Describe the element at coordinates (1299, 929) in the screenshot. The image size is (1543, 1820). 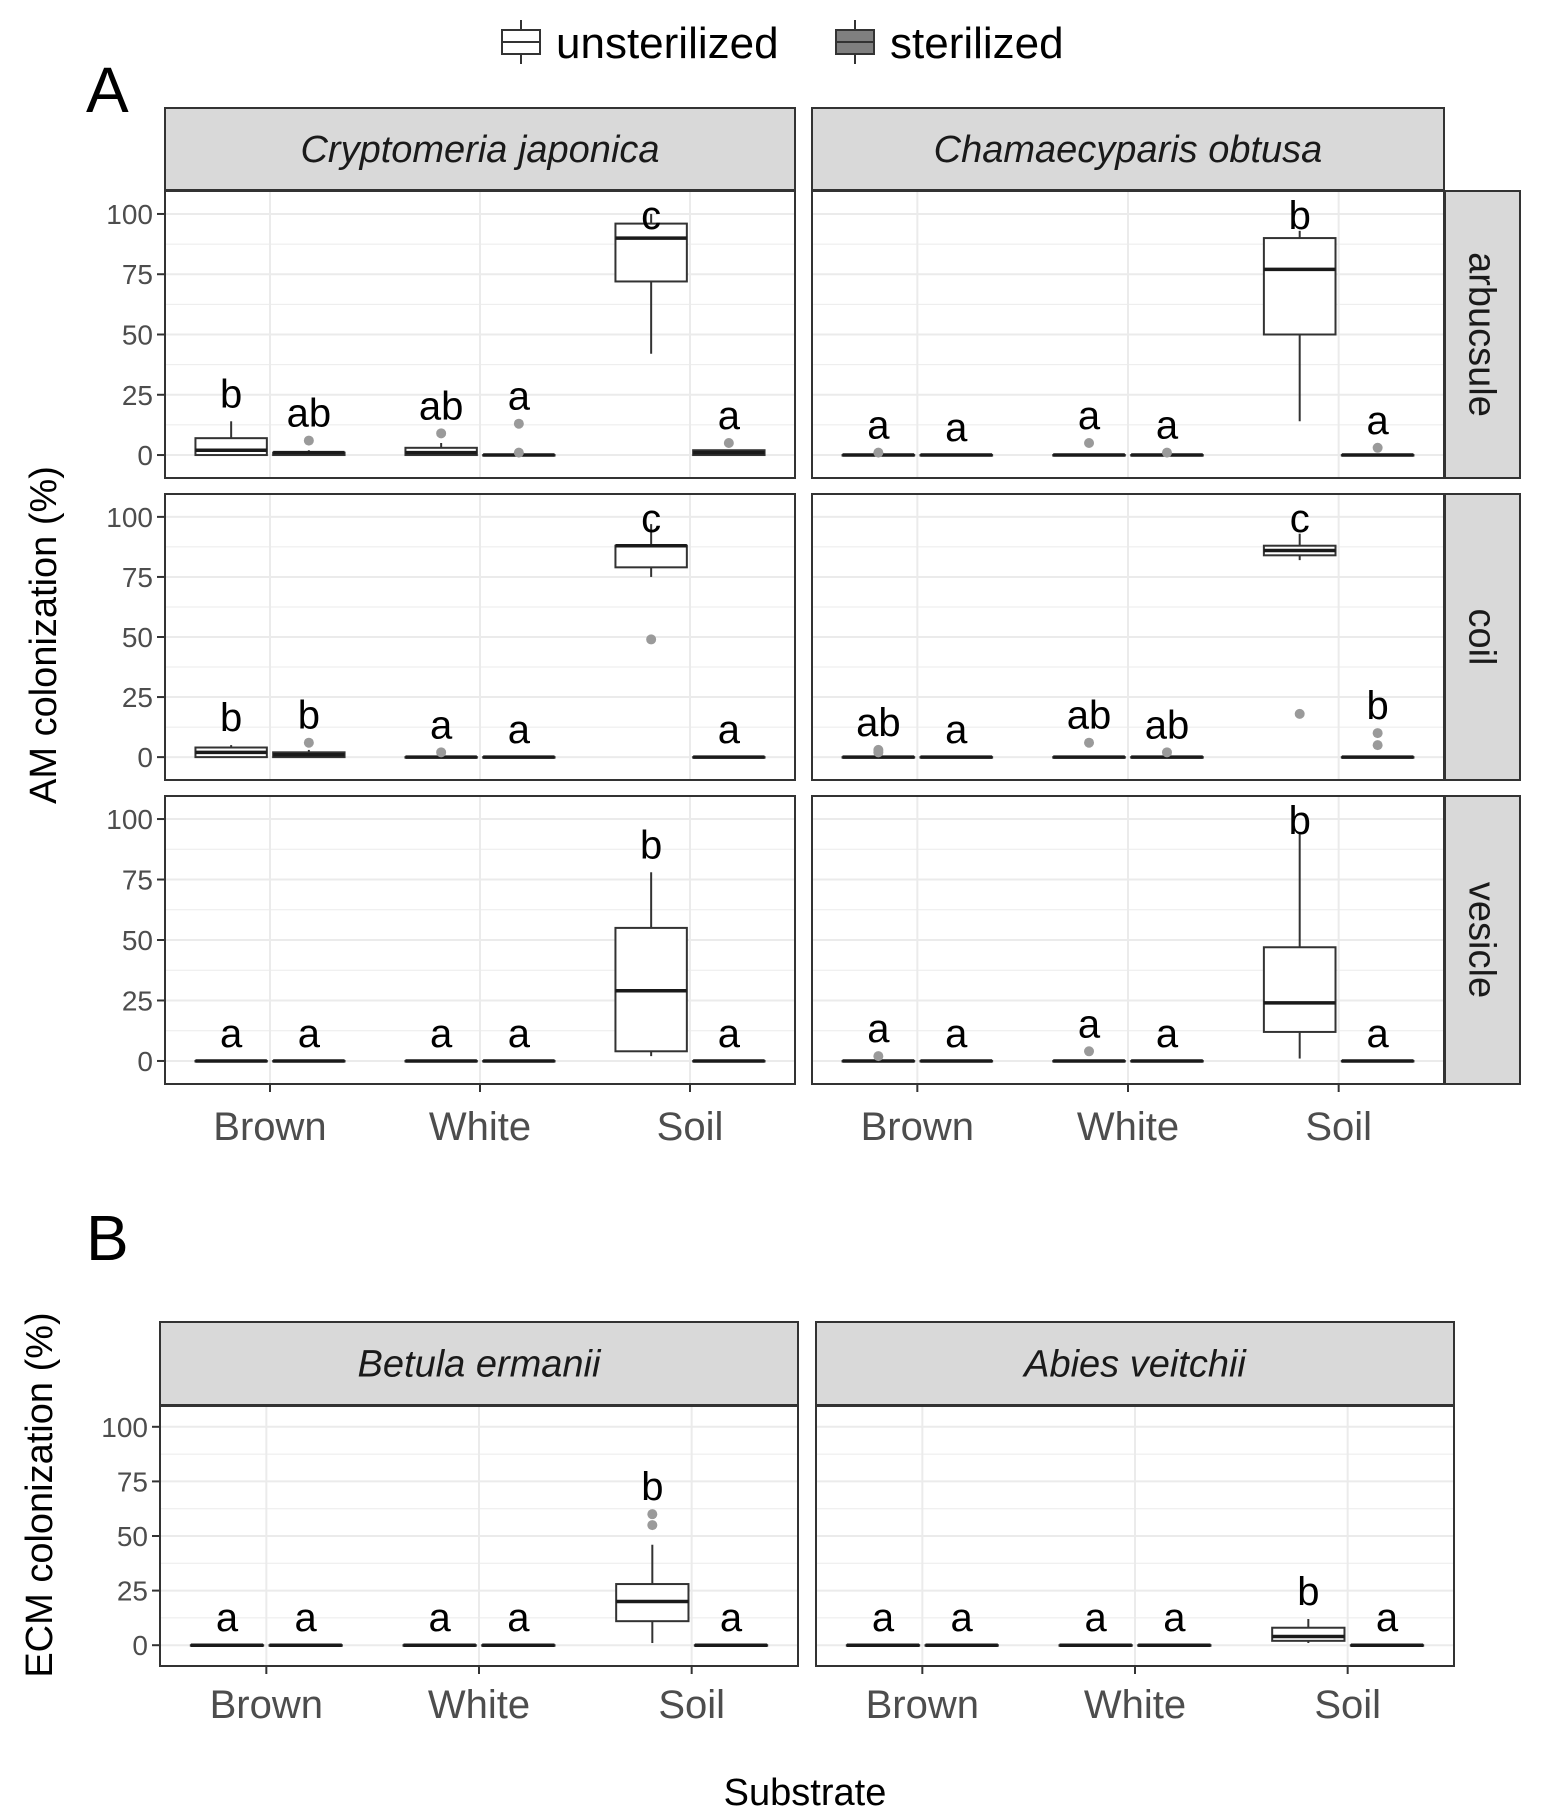
I see `box-soil-unsterilized: b` at that location.